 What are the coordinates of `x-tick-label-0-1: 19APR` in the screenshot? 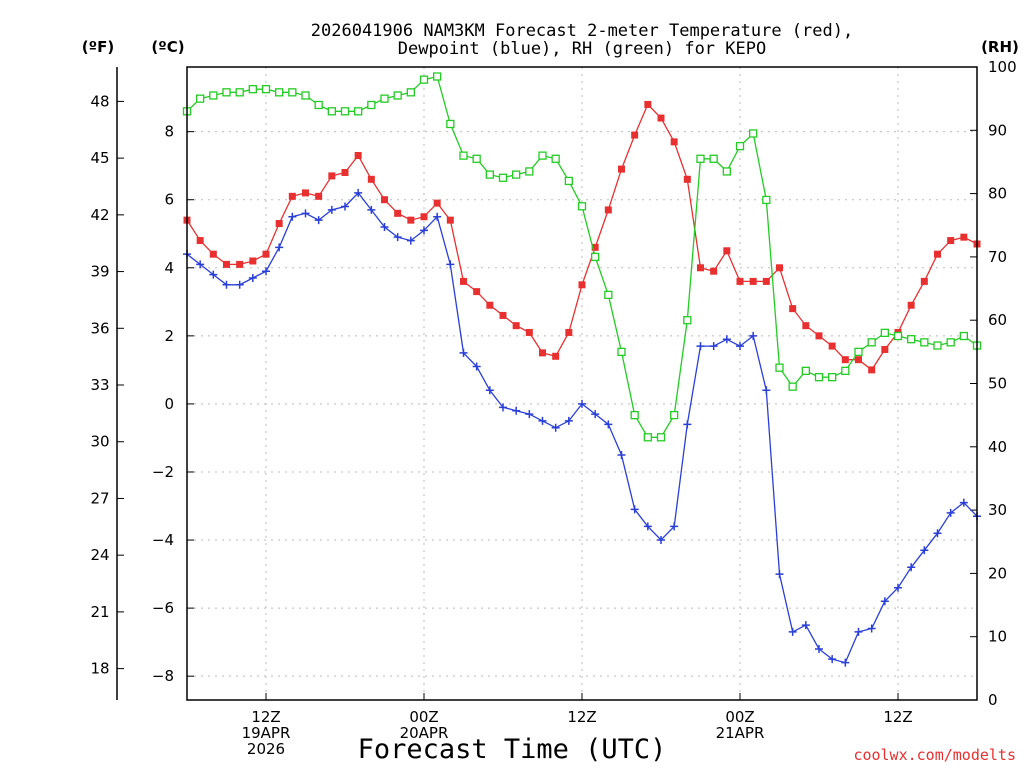 It's located at (266, 733).